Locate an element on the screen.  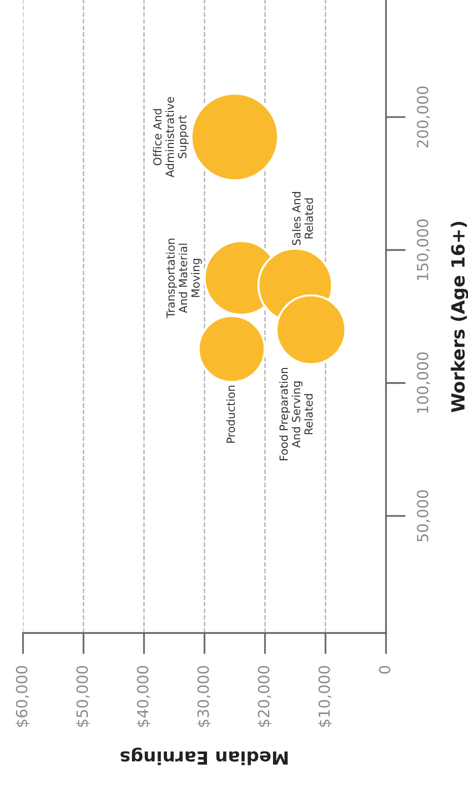
y-axis-title: Workers (Age 16+) is located at coordinates (459, 317).